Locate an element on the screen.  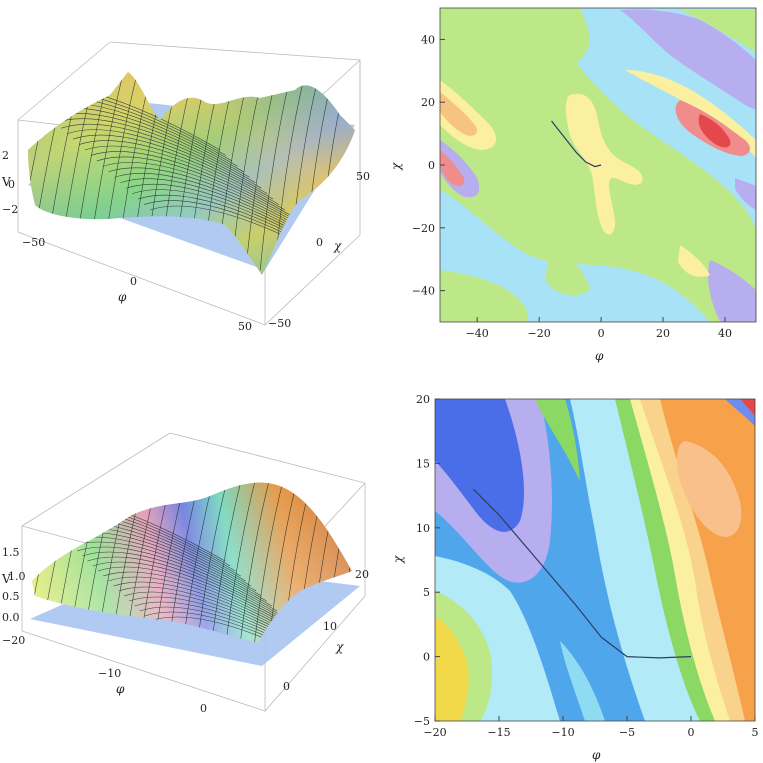
x-tick-label: 40 is located at coordinates (725, 333).